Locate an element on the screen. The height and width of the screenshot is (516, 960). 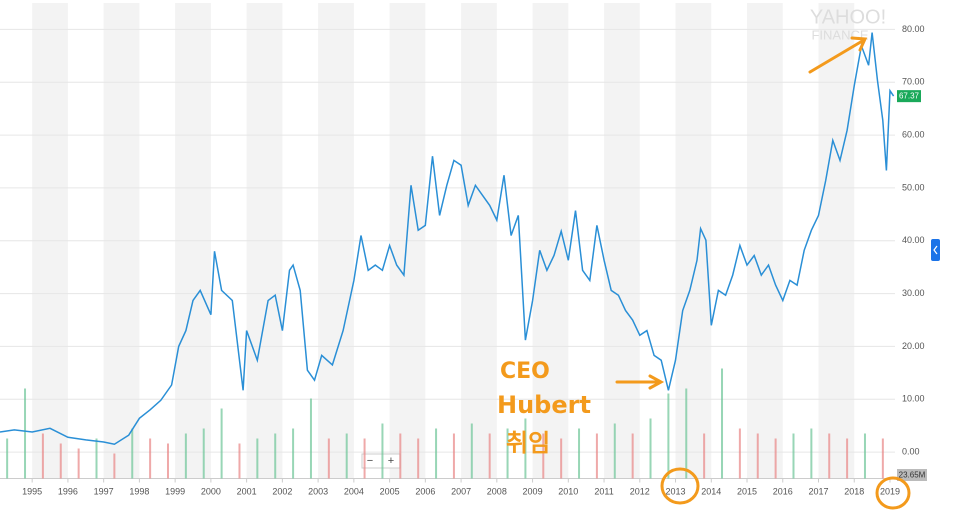
zoom-in: + is located at coordinates (391, 461).